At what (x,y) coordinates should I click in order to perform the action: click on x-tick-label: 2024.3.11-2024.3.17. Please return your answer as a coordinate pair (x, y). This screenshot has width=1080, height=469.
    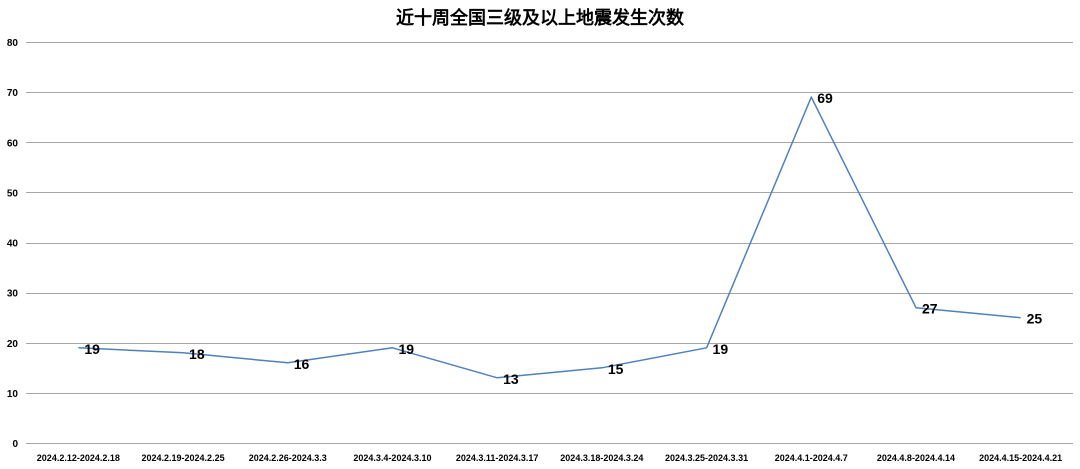
    Looking at the image, I should click on (497, 458).